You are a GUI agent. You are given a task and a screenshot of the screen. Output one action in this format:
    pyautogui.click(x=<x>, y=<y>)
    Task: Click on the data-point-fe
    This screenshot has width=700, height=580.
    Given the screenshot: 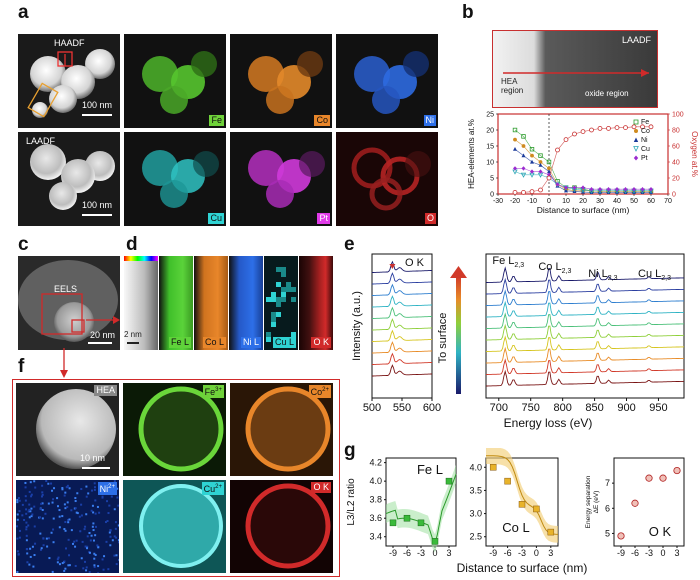 What is the action you would take?
    pyautogui.click(x=523, y=136)
    